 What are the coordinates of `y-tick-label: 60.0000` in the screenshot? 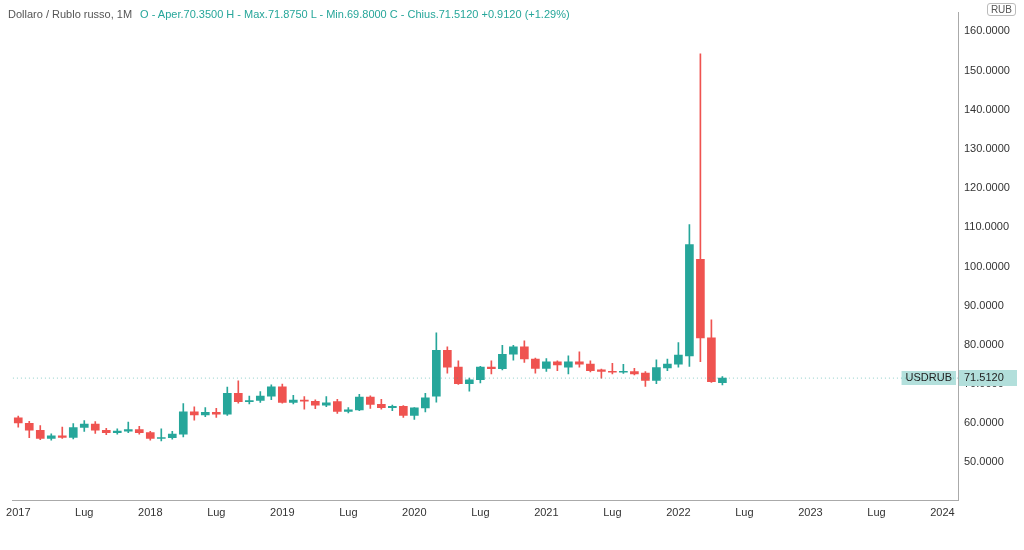 It's located at (984, 422).